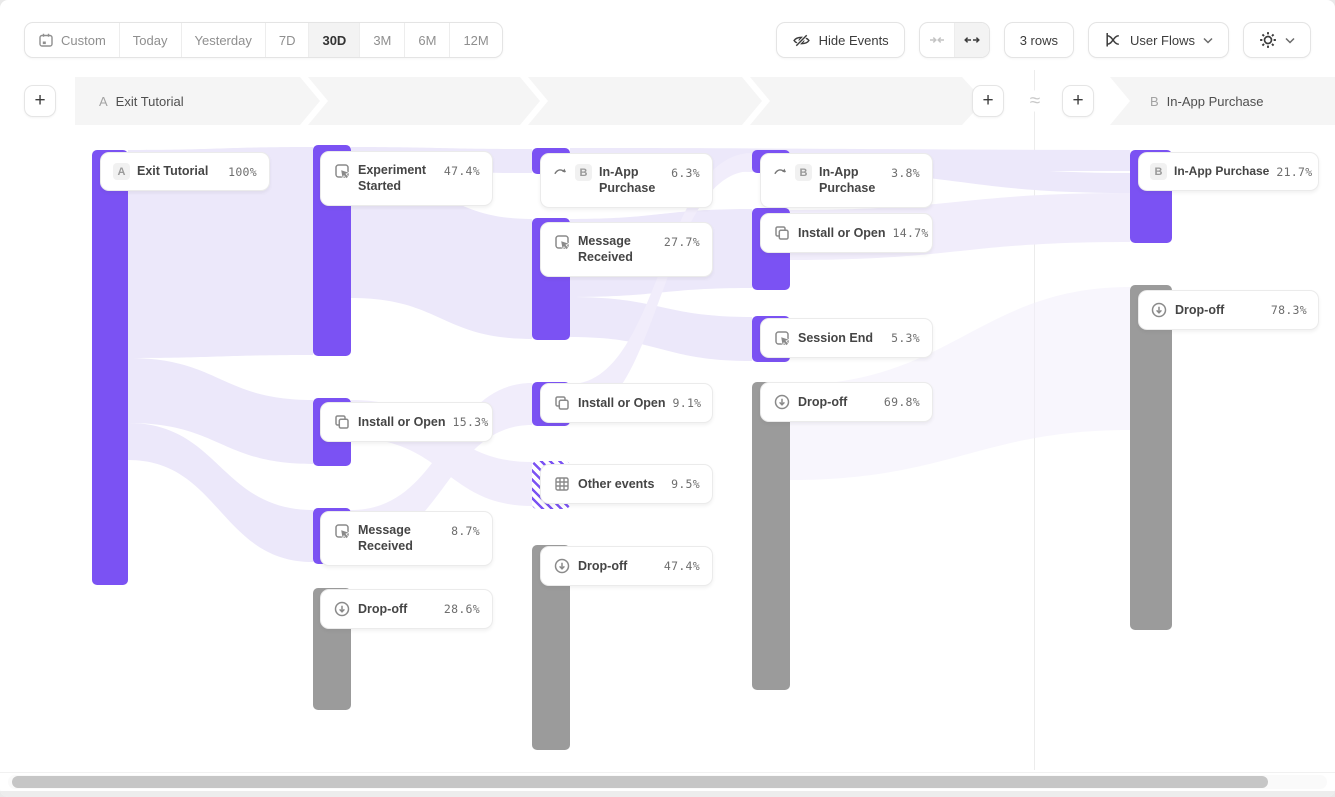  Describe the element at coordinates (406, 422) in the screenshot. I see `node-card-install-or-open: Install or Open 15.3%` at that location.